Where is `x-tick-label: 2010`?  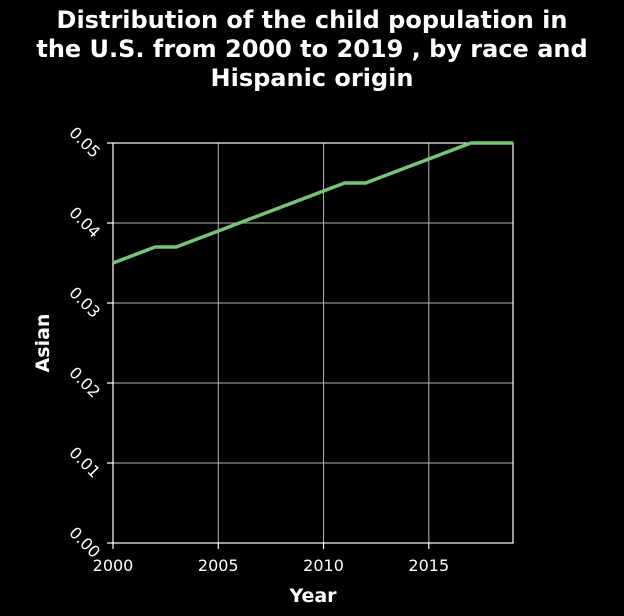 x-tick-label: 2010 is located at coordinates (323, 565).